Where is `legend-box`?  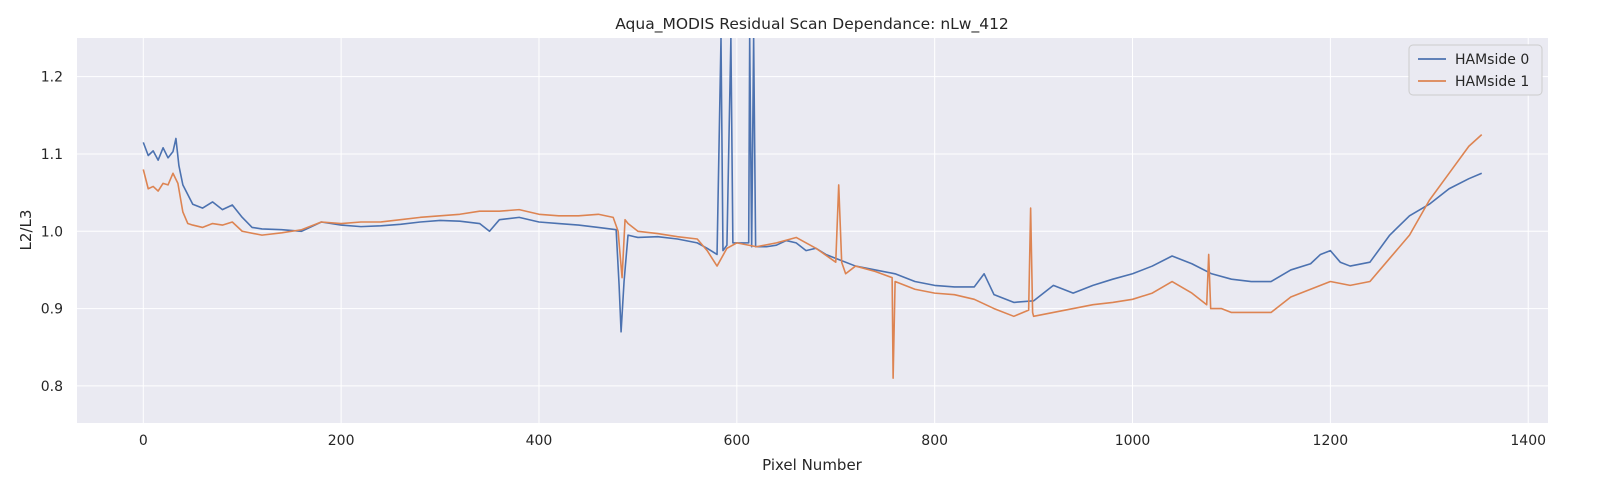
legend-box is located at coordinates (1475, 70).